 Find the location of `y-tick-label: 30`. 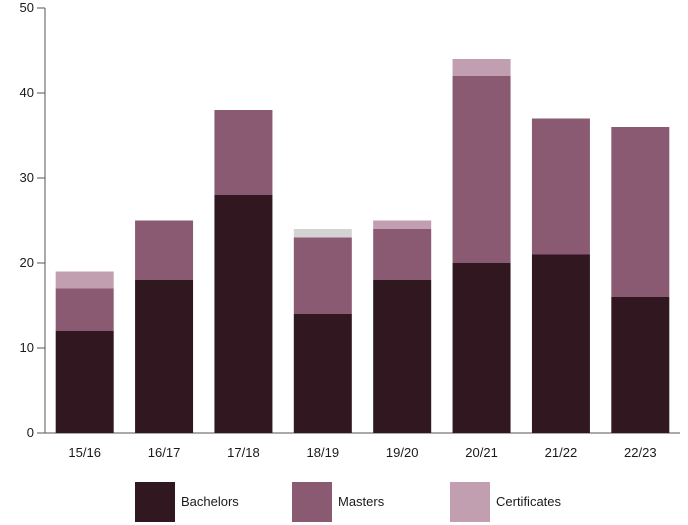

y-tick-label: 30 is located at coordinates (27, 177).